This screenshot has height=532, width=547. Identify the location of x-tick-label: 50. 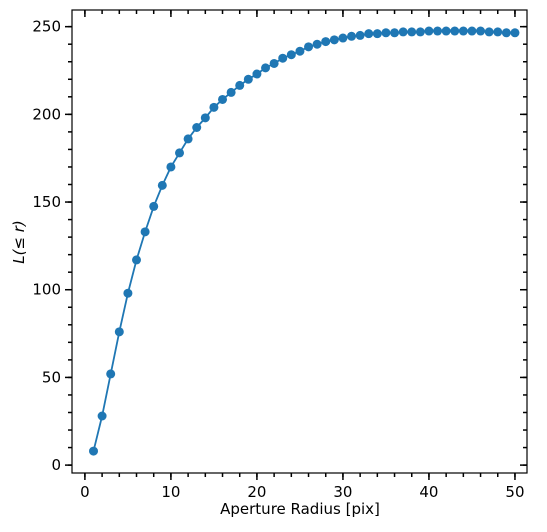
(514, 492).